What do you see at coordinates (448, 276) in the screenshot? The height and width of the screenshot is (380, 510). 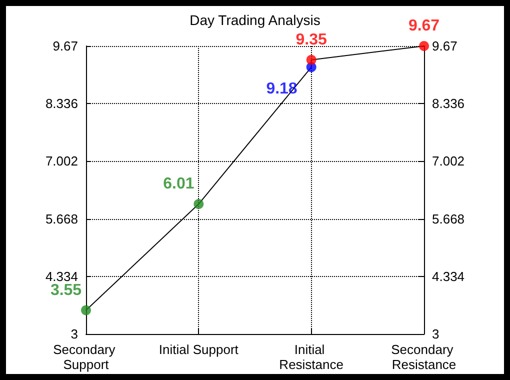 I see `y2-tick-label: 4.334` at bounding box center [448, 276].